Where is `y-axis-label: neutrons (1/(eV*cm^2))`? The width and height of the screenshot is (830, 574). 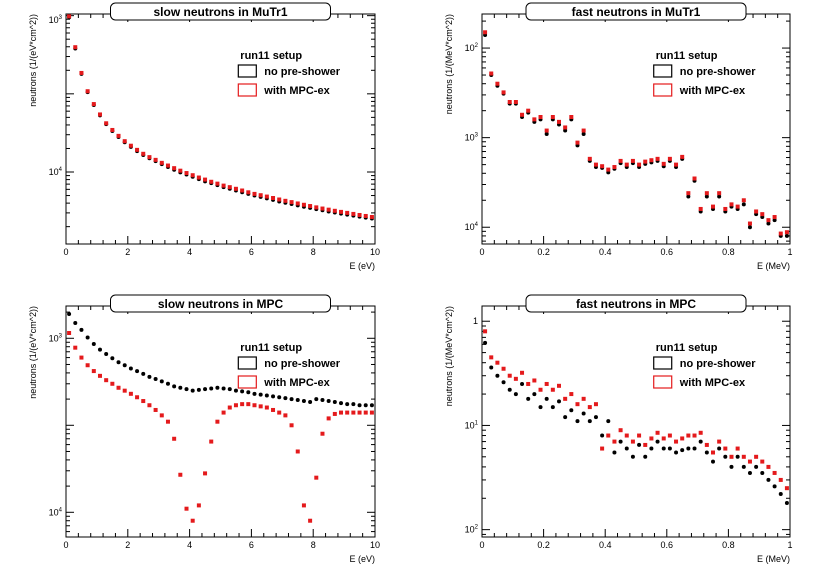
y-axis-label: neutrons (1/(eV*cm^2)) is located at coordinates (33, 60).